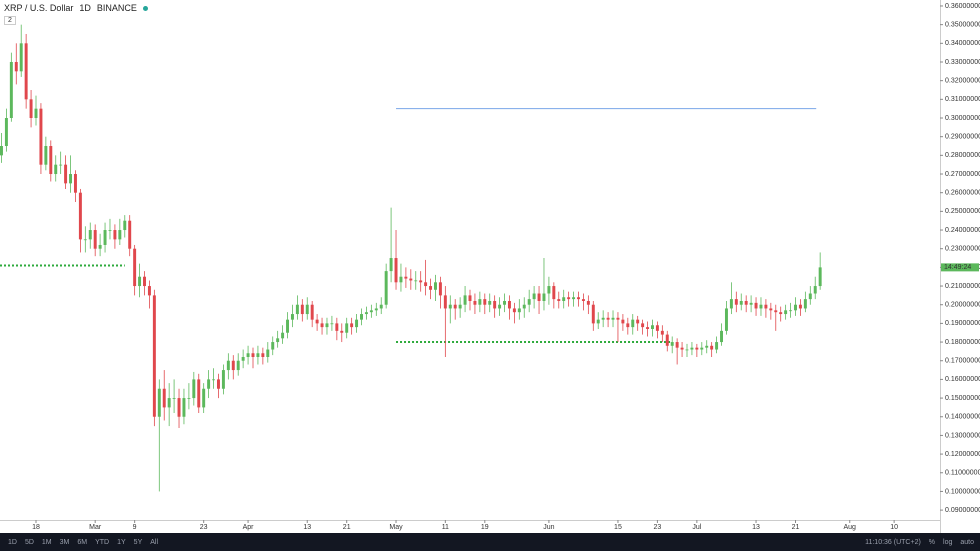 The height and width of the screenshot is (551, 980). Describe the element at coordinates (12, 542) in the screenshot. I see `range-button: 1D` at that location.